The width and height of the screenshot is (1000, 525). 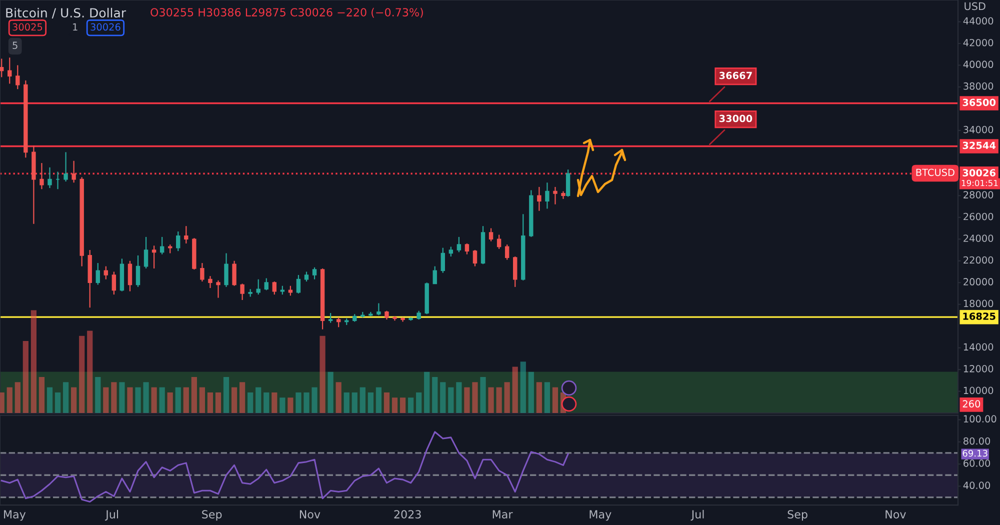 What do you see at coordinates (502, 514) in the screenshot?
I see `x-tick-label: Mar` at bounding box center [502, 514].